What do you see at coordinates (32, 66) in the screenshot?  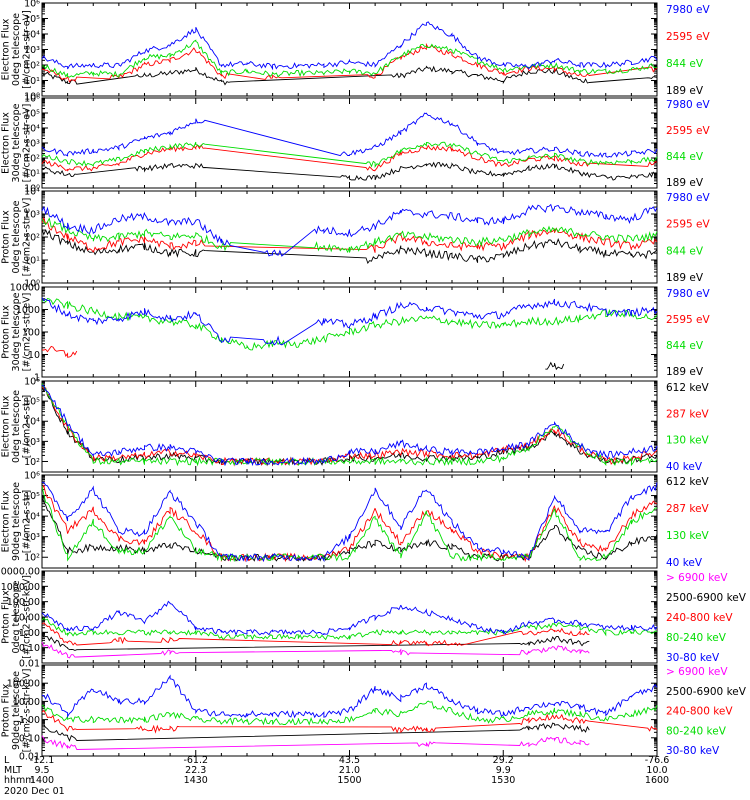 I see `y-tick-label: 10²` at bounding box center [32, 66].